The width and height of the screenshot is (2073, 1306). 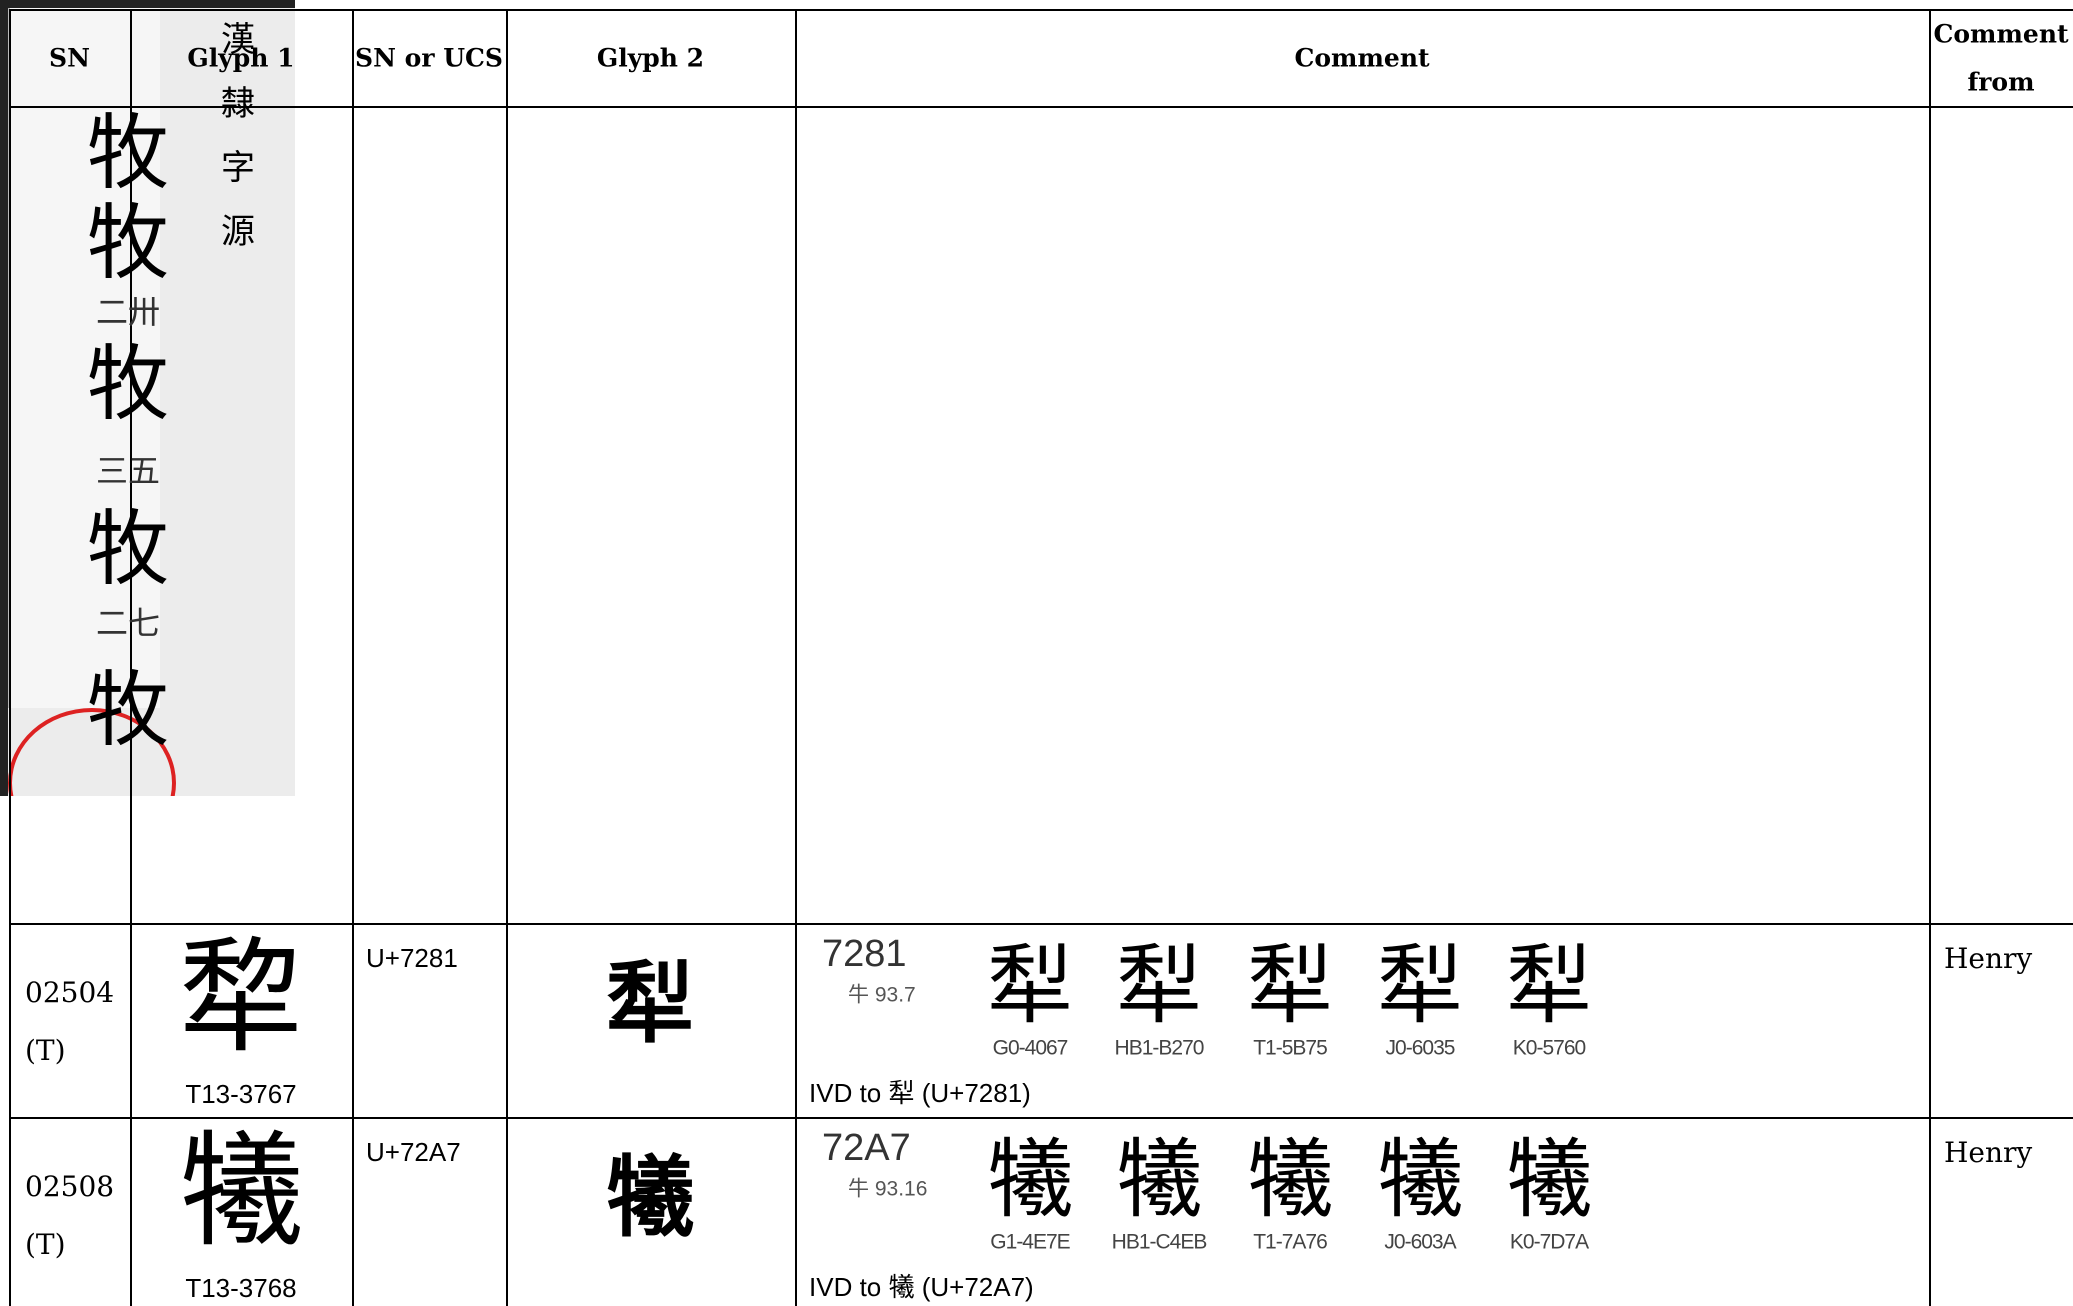 I want to click on scan-image: 漢隸字源漢隸字源牧牧牧牧牧二卅三五二七, so click(x=147, y=398).